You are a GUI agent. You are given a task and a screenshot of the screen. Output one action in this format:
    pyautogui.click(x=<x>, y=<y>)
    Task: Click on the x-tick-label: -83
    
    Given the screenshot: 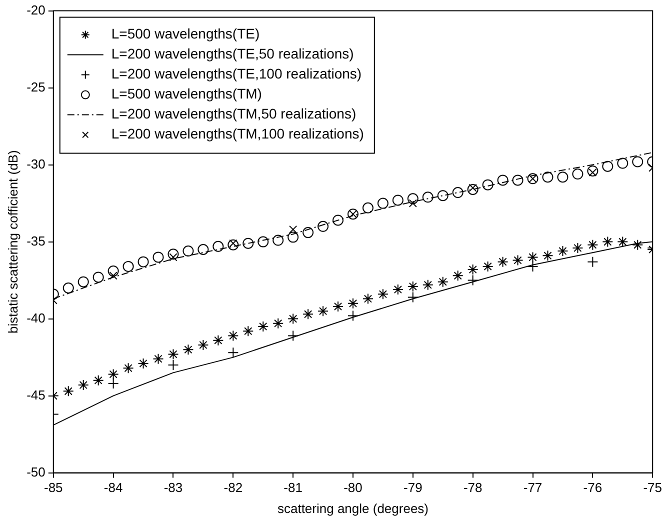 What is the action you would take?
    pyautogui.click(x=173, y=488)
    